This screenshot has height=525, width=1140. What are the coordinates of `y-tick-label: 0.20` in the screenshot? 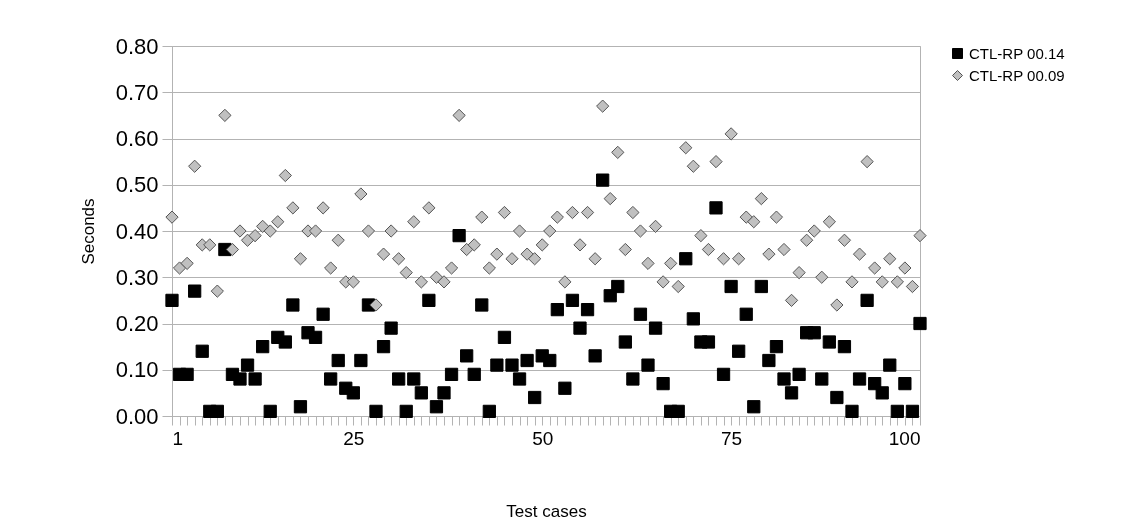 It's located at (137, 323).